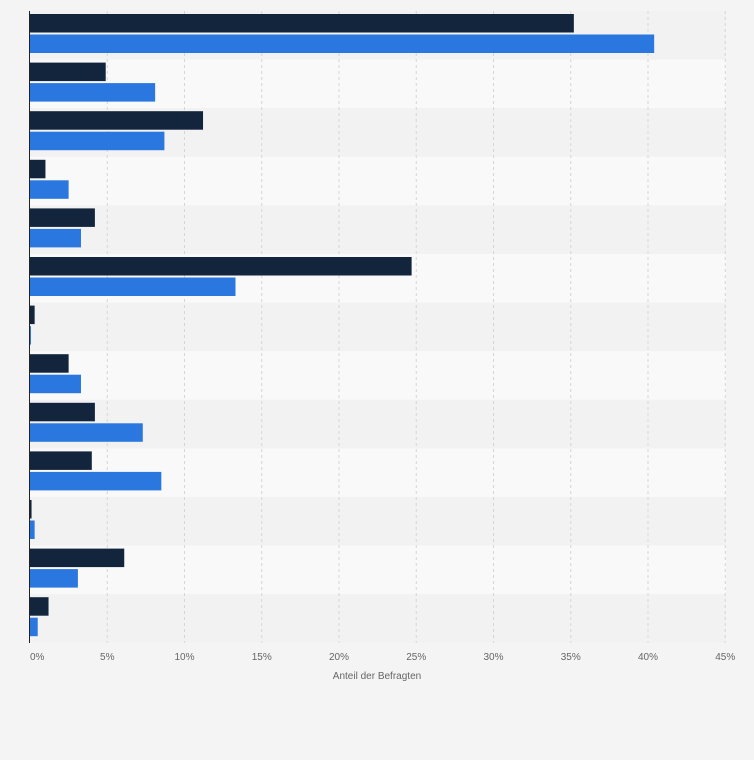 The height and width of the screenshot is (760, 754). What do you see at coordinates (416, 657) in the screenshot?
I see `x-tick-label: 25%` at bounding box center [416, 657].